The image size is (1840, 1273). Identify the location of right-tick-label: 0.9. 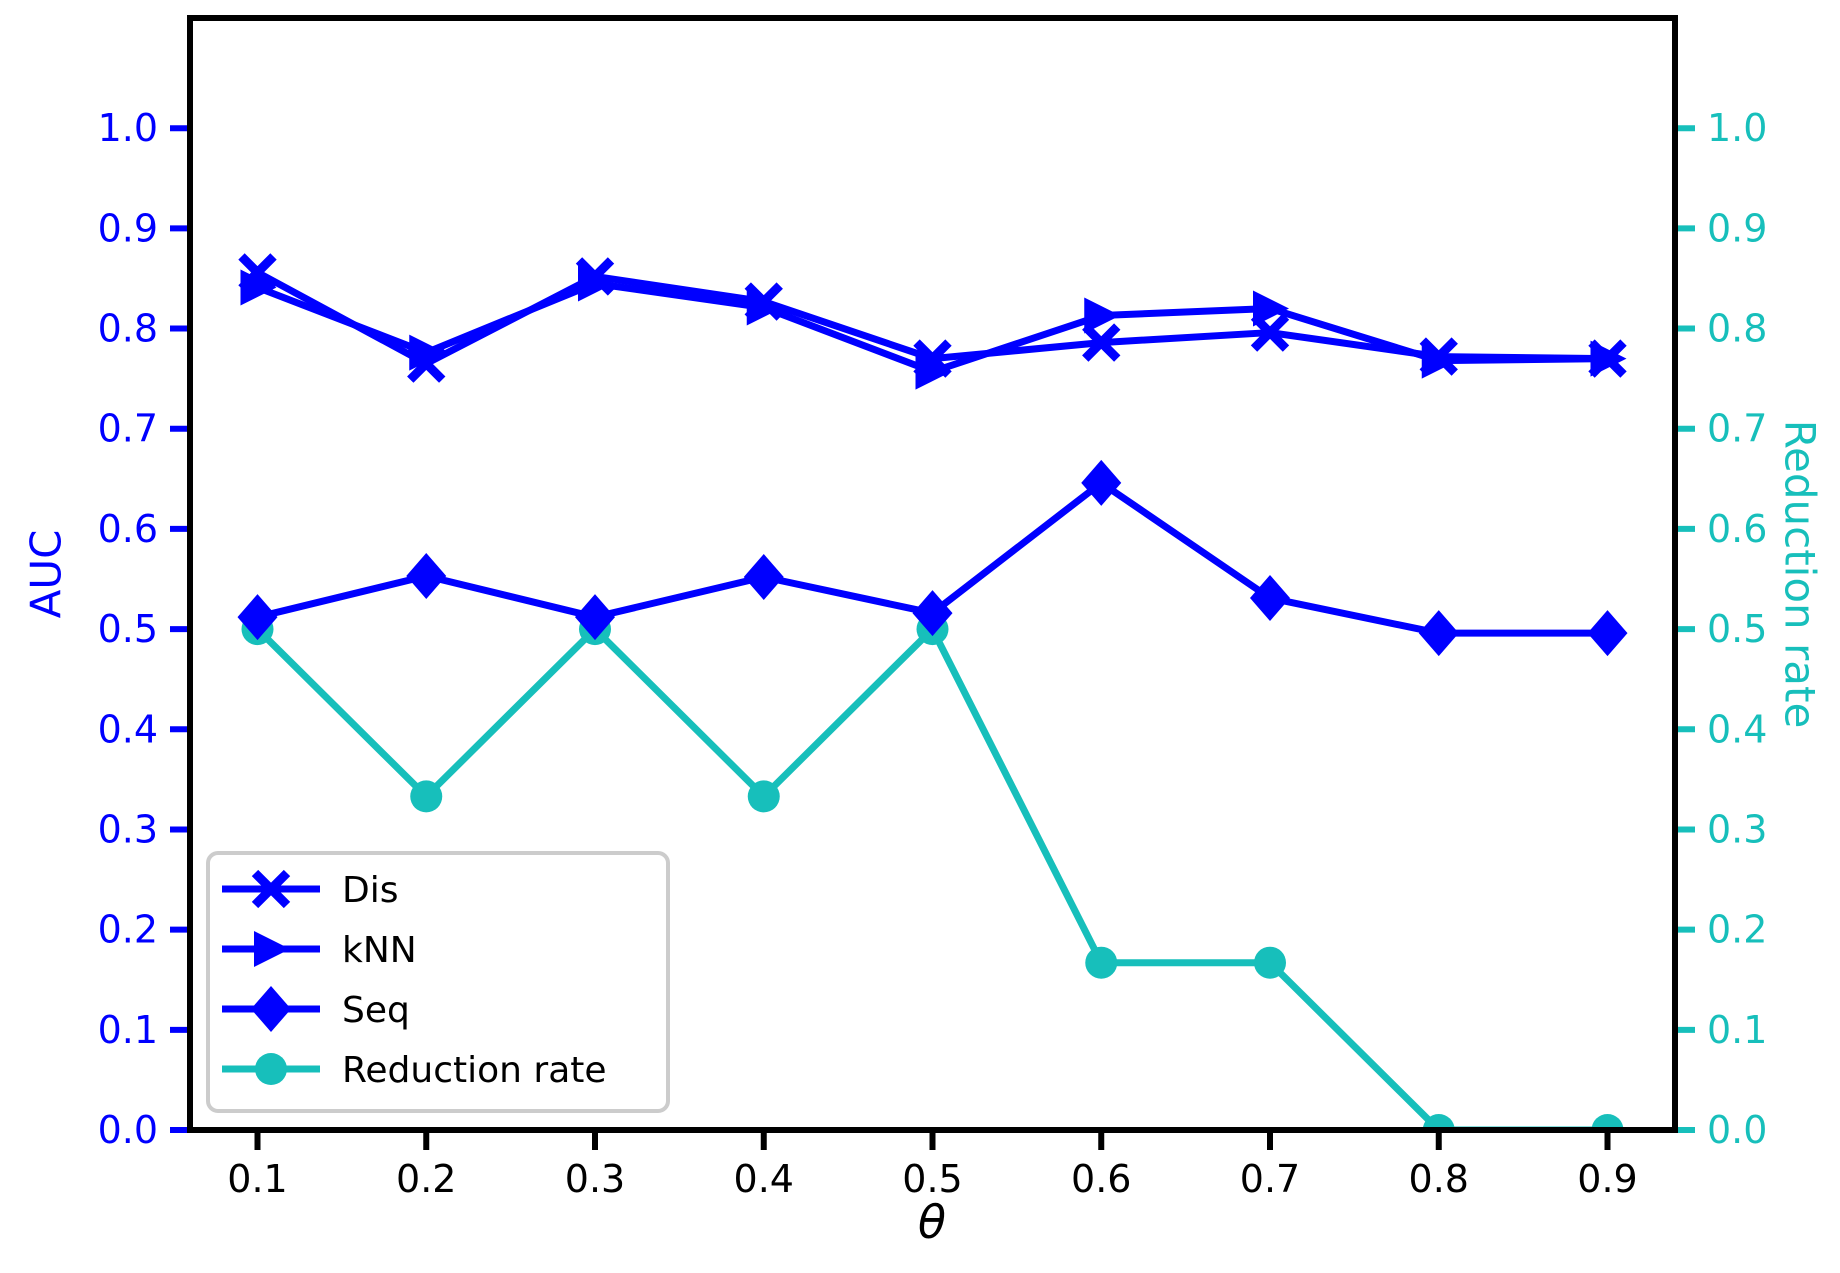
(1737, 228).